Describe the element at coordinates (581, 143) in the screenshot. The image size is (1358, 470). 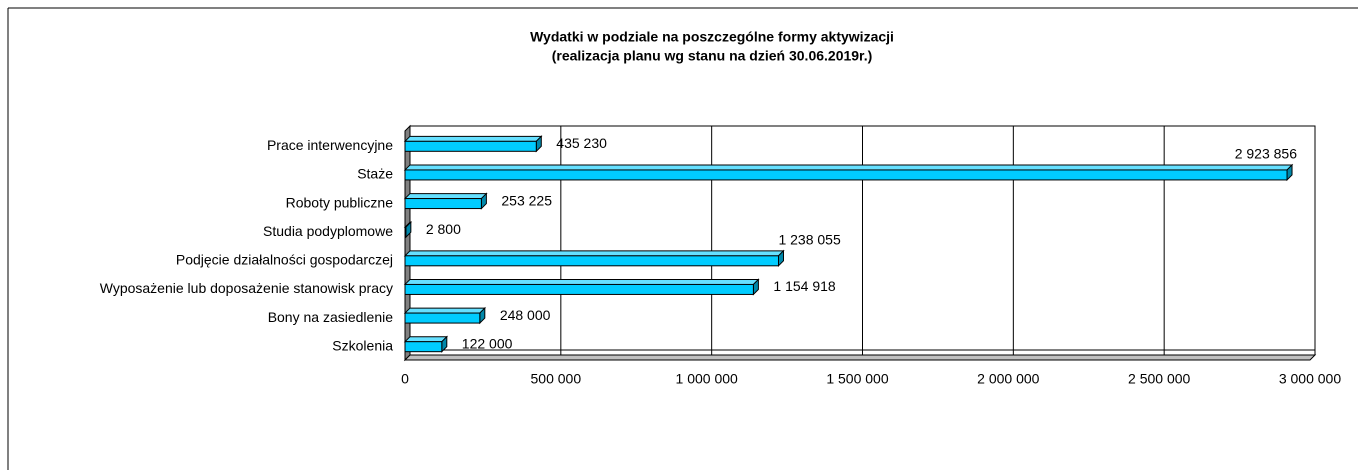
I see `data-label: 435 230` at that location.